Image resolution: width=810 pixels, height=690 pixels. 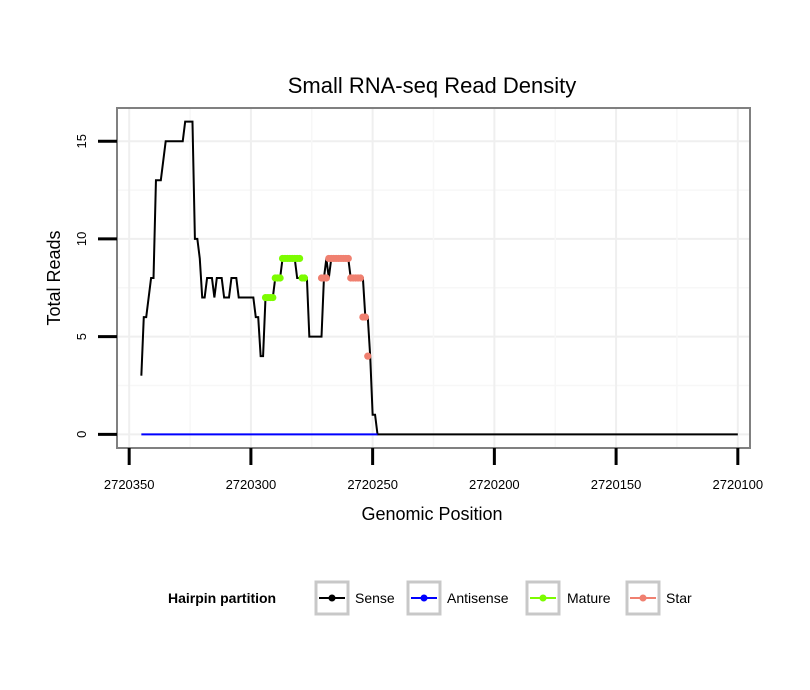 I want to click on x-tick-label: 2720300, so click(x=251, y=484).